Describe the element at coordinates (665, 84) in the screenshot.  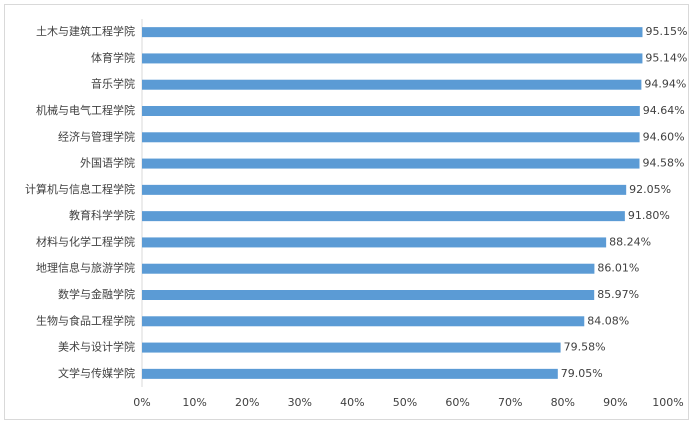
I see `value-label: 94.94%` at that location.